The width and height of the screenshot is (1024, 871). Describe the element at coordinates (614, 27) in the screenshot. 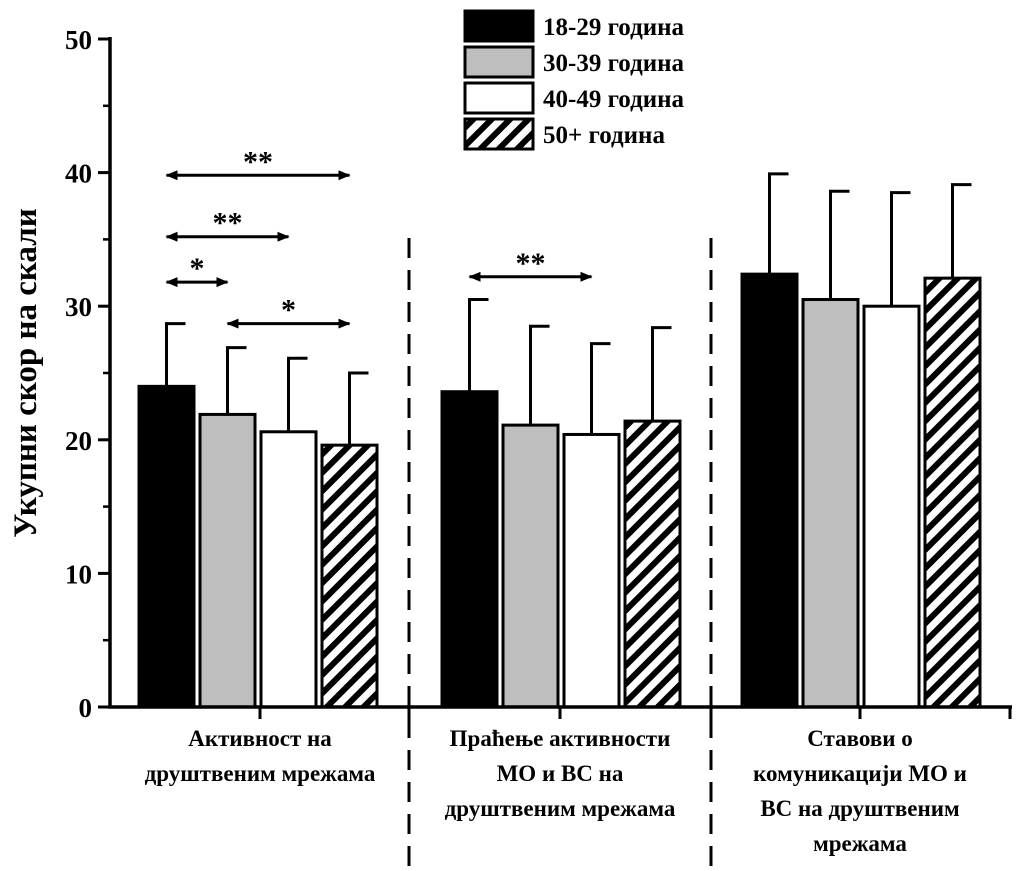

I see `legend-label-1: 18-29 година` at that location.